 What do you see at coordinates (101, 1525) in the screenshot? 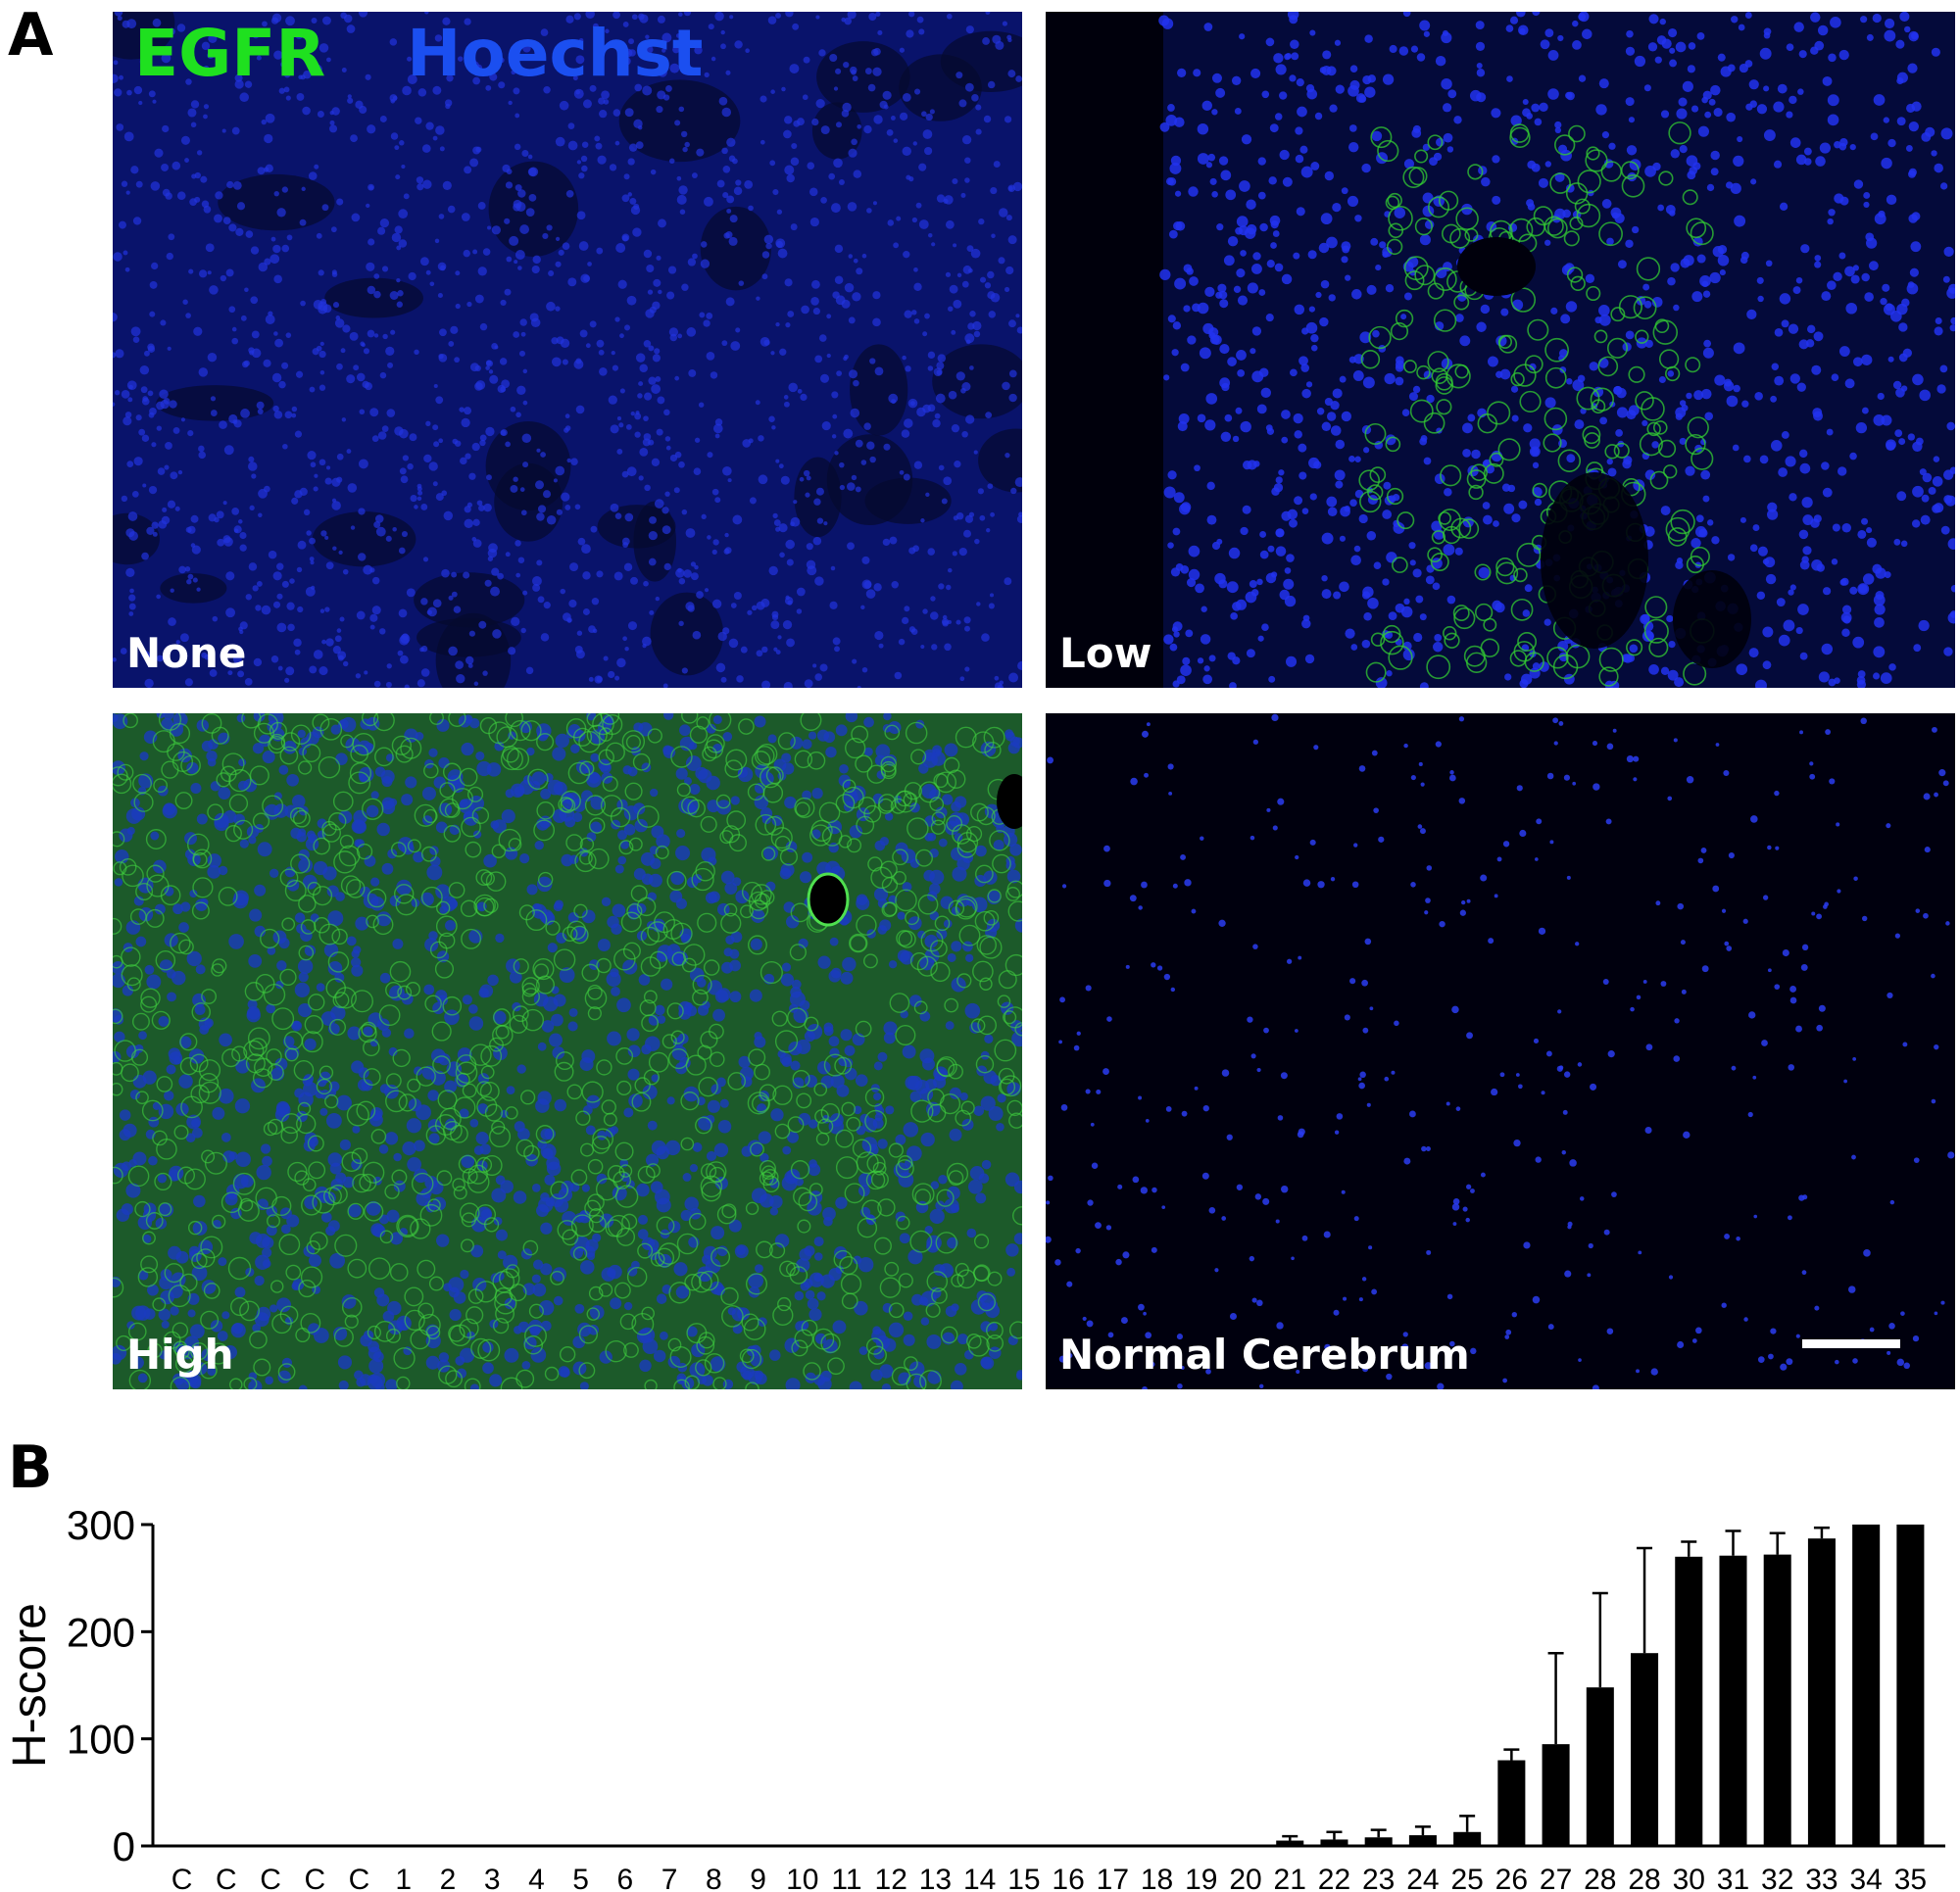
I see `y-tick-label: 300` at bounding box center [101, 1525].